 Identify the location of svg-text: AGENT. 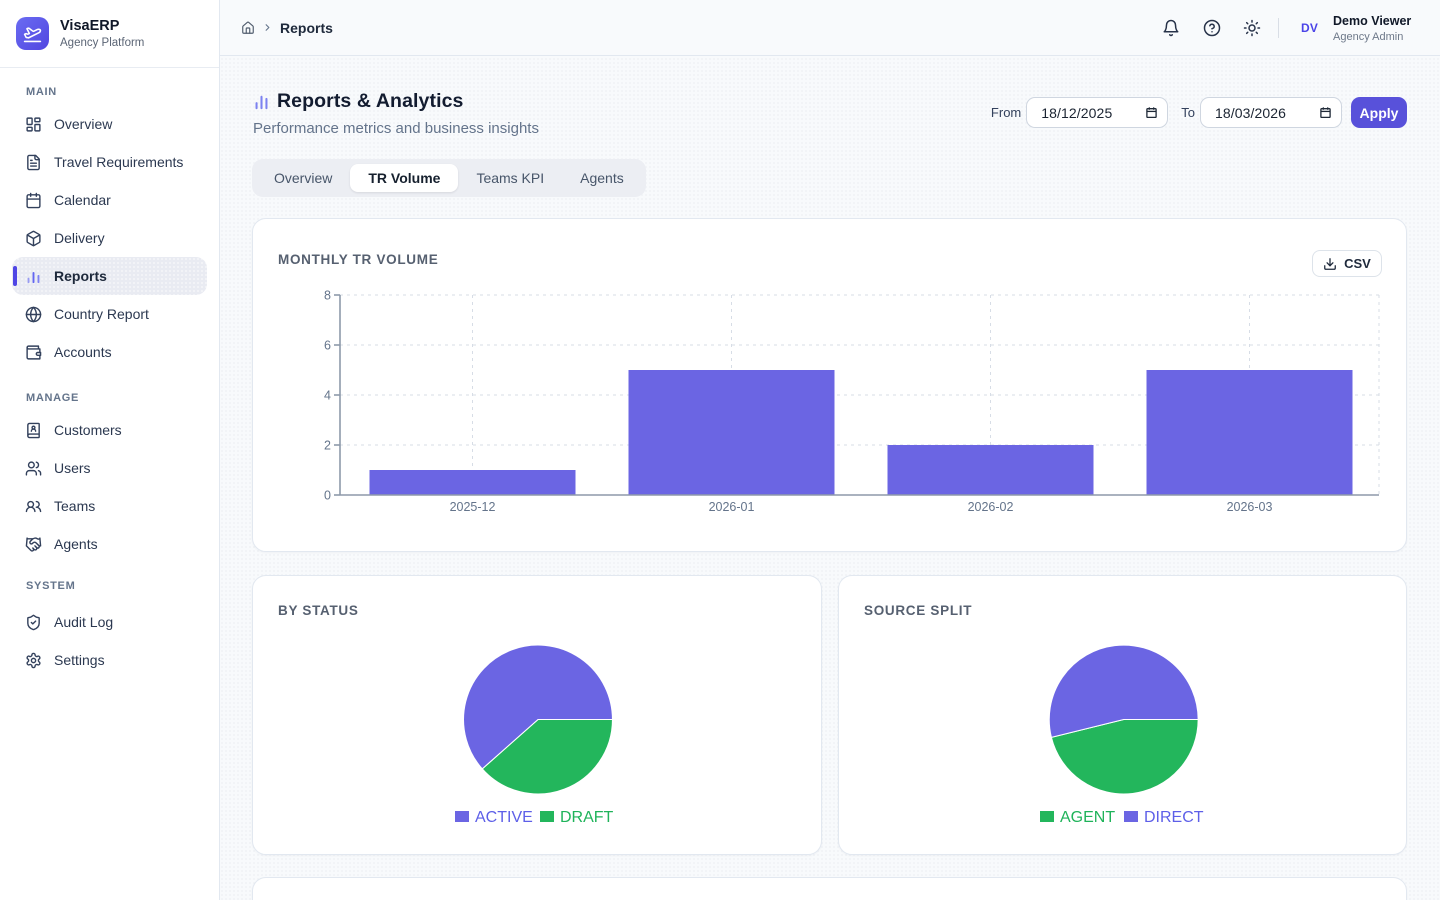
(1087, 817).